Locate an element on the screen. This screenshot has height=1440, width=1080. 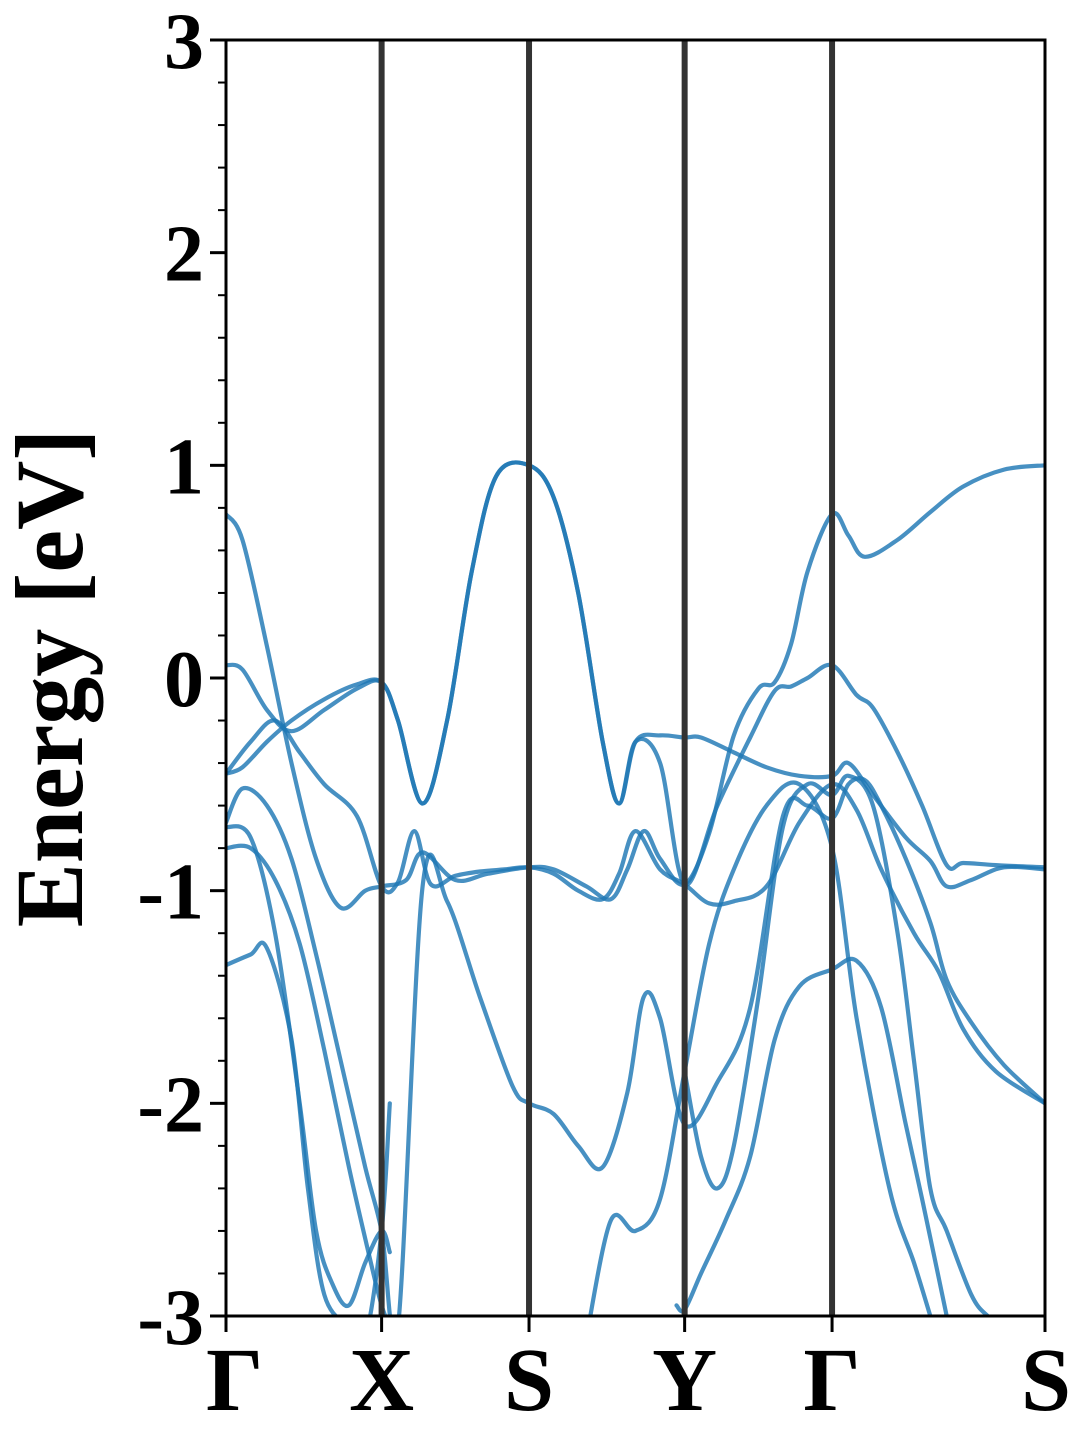
y-tick-label: -2 is located at coordinates (170, 1105).